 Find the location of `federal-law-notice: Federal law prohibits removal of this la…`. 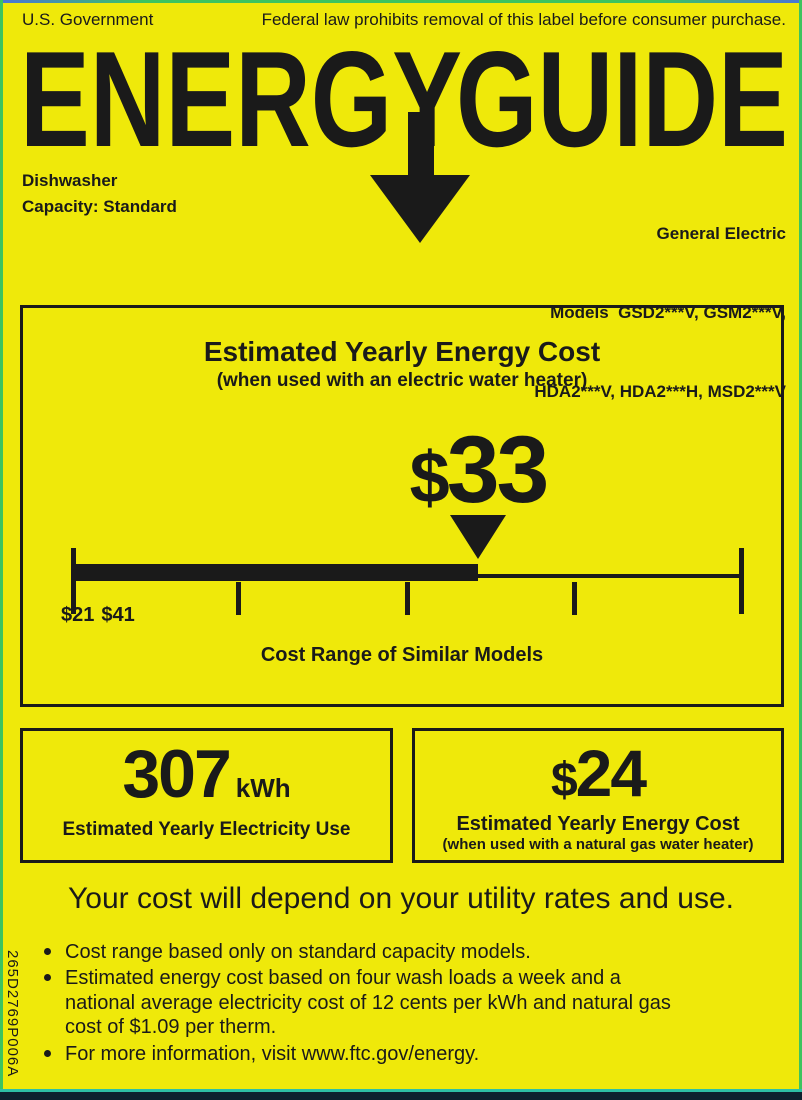

federal-law-notice: Federal law prohibits removal of this la… is located at coordinates (523, 19).